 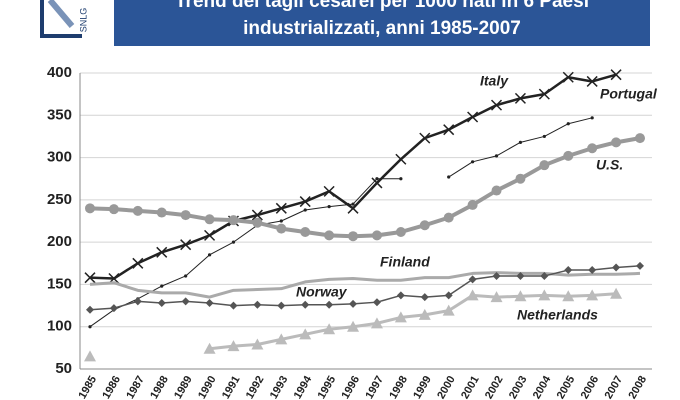 I want to click on x-tick-label: 1995, so click(x=327, y=387).